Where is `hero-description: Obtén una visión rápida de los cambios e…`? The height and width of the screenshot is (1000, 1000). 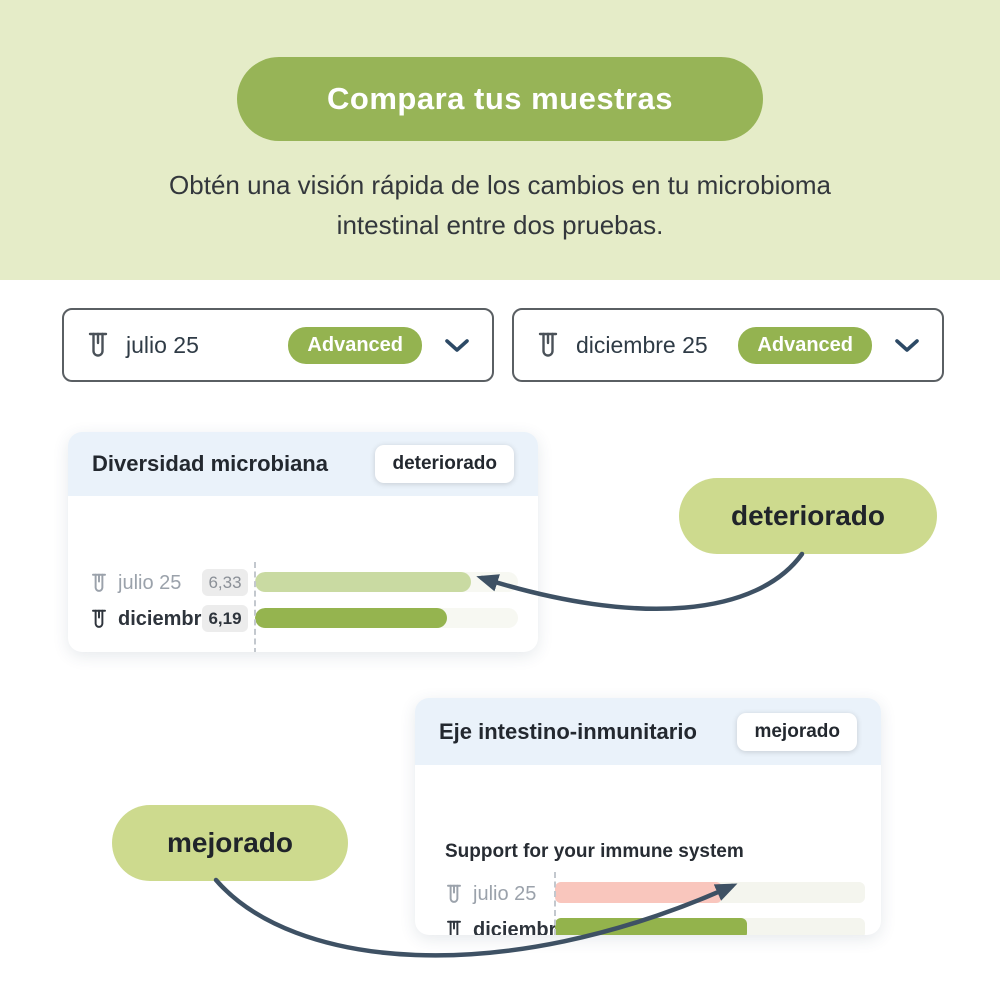 hero-description: Obtén una visión rápida de los cambios e… is located at coordinates (500, 205).